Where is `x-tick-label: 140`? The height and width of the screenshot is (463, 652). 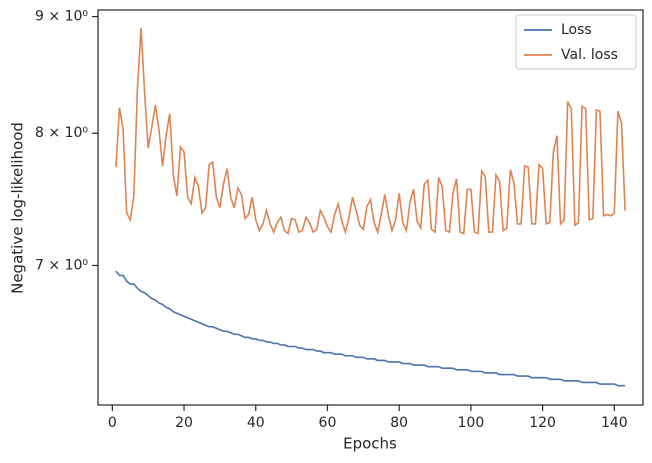 x-tick-label: 140 is located at coordinates (614, 423).